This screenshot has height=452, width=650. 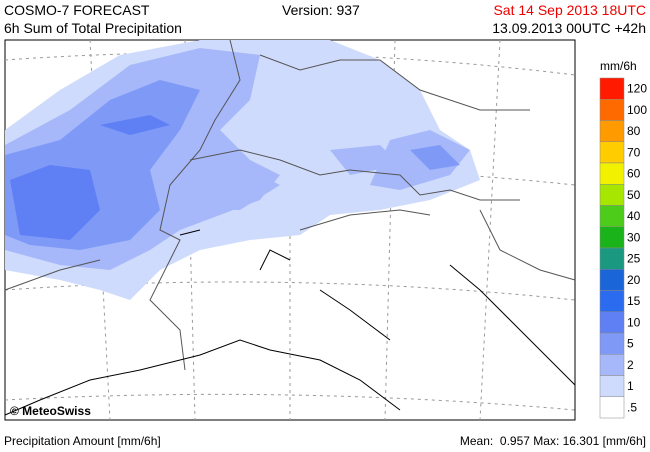 I want to click on credit: © MeteoSwiss, so click(x=50, y=411).